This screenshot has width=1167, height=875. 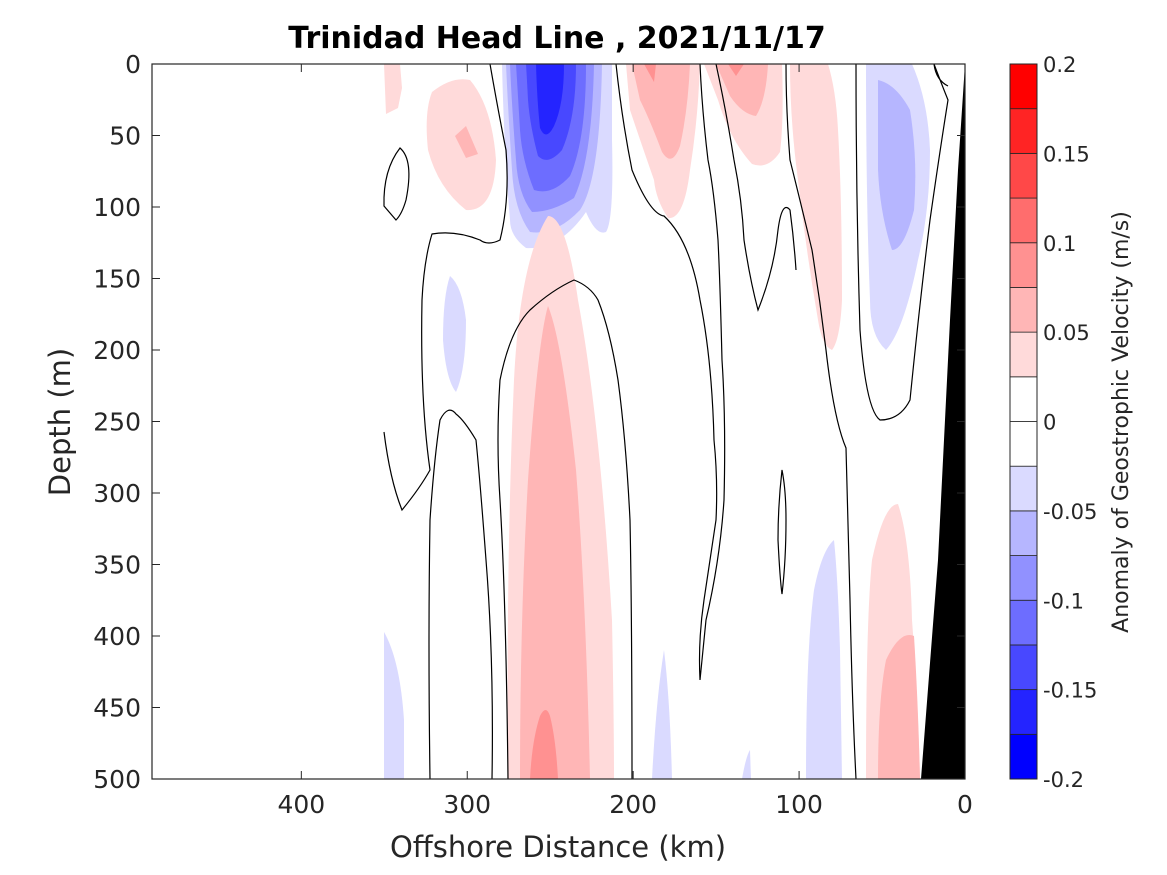 I want to click on contour-fill-pos-mid-b-peak, so click(x=736, y=70).